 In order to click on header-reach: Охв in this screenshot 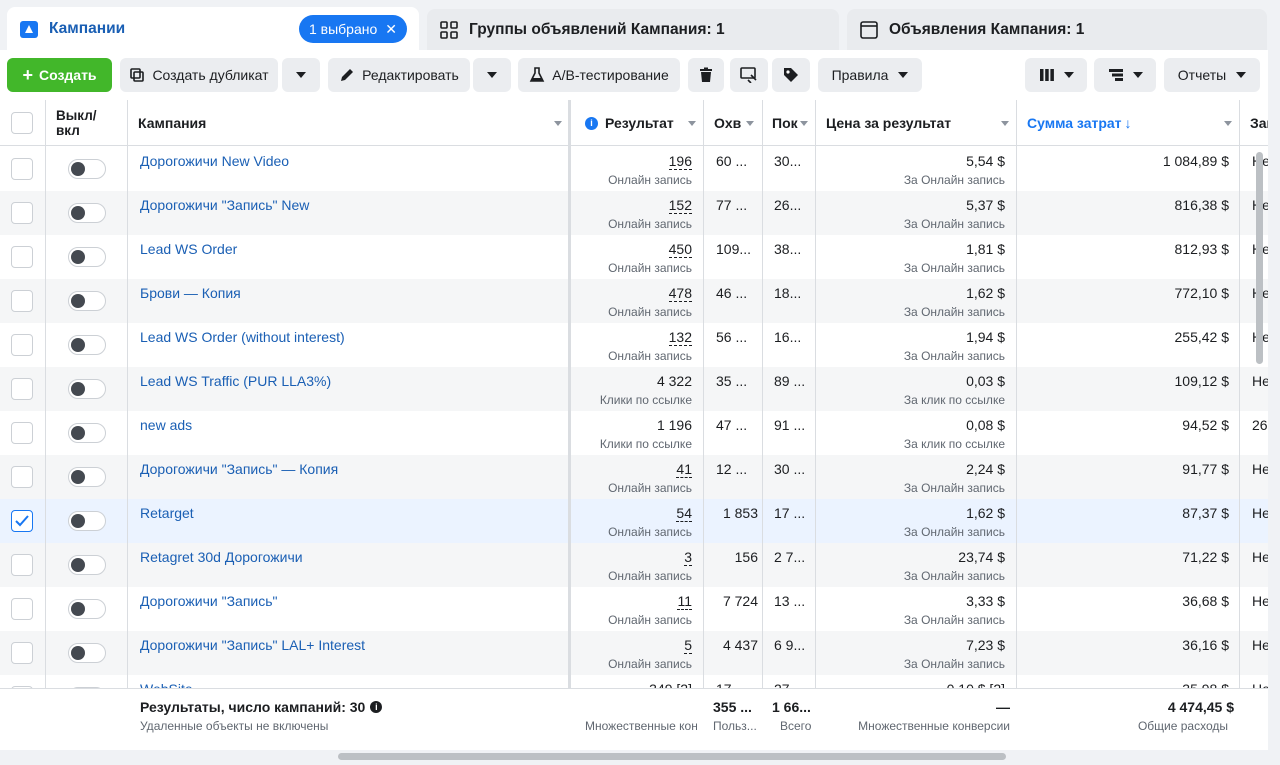, I will do `click(733, 123)`.